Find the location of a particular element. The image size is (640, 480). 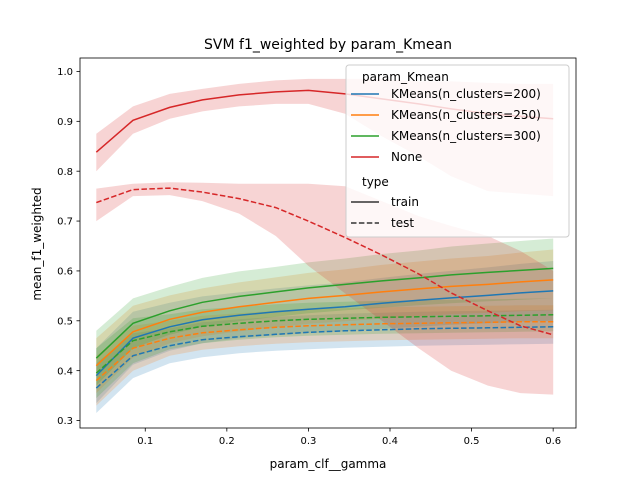

line-kmeans-n-clusters-300-test is located at coordinates (324, 344).